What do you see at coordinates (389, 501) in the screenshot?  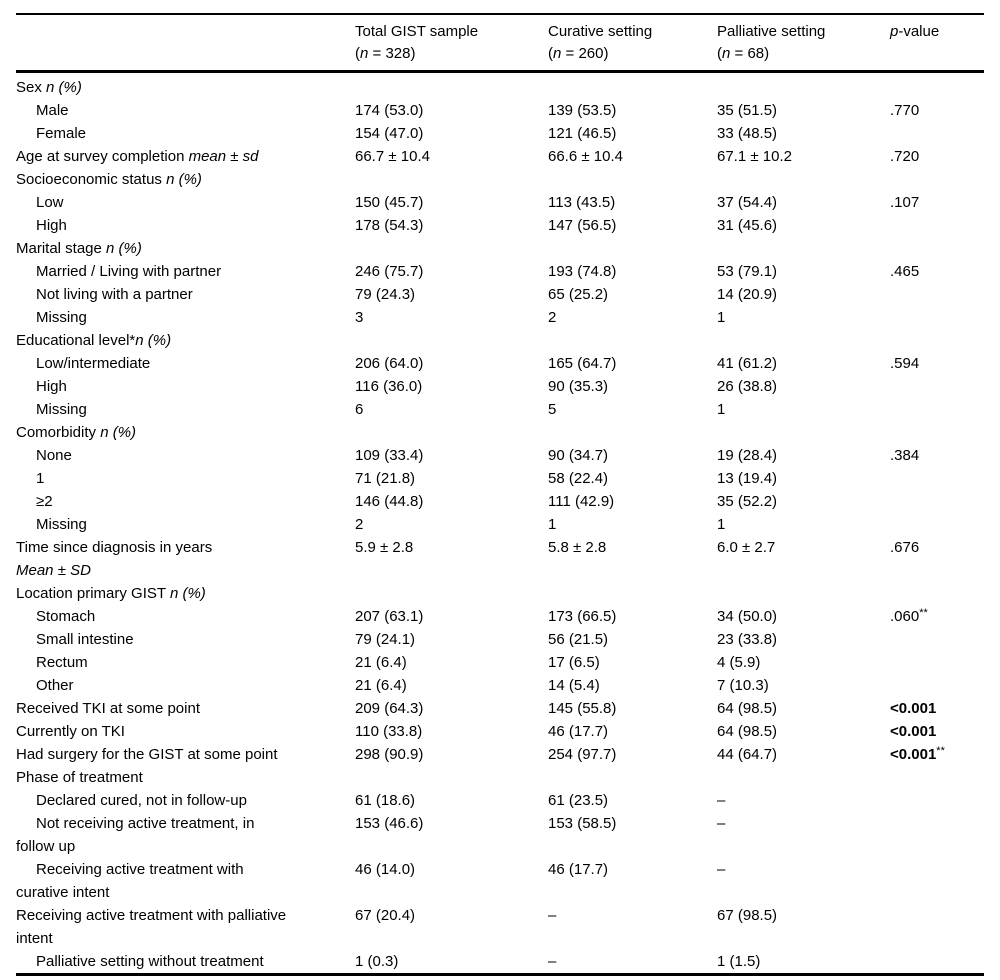 I see `cell-value: 146 (44.8)` at bounding box center [389, 501].